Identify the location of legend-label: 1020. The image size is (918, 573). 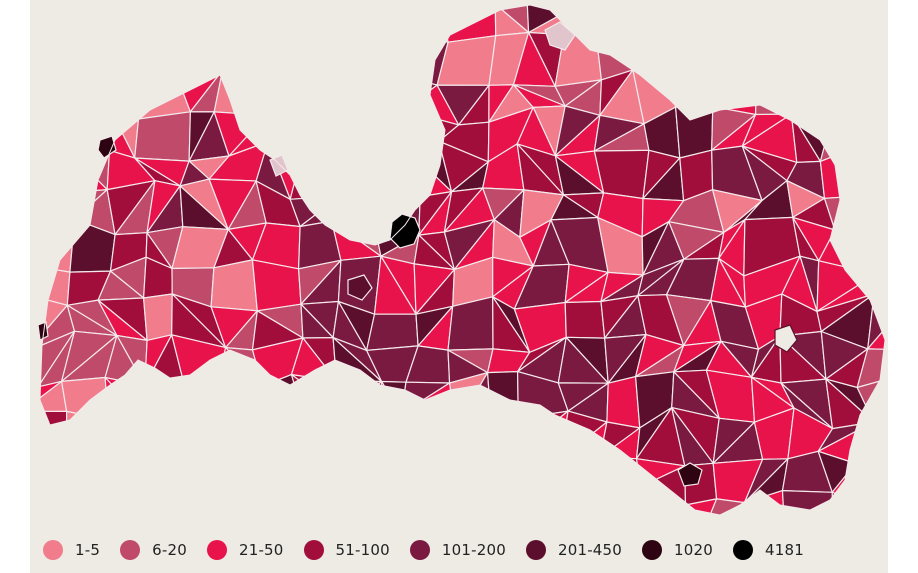
(694, 550).